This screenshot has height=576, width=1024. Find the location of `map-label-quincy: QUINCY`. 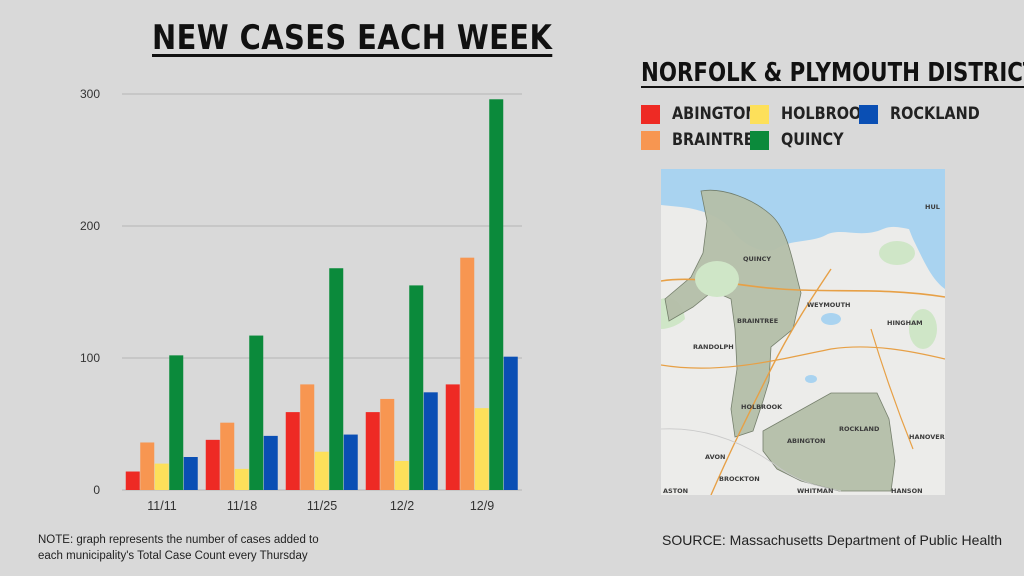

map-label-quincy: QUINCY is located at coordinates (757, 259).